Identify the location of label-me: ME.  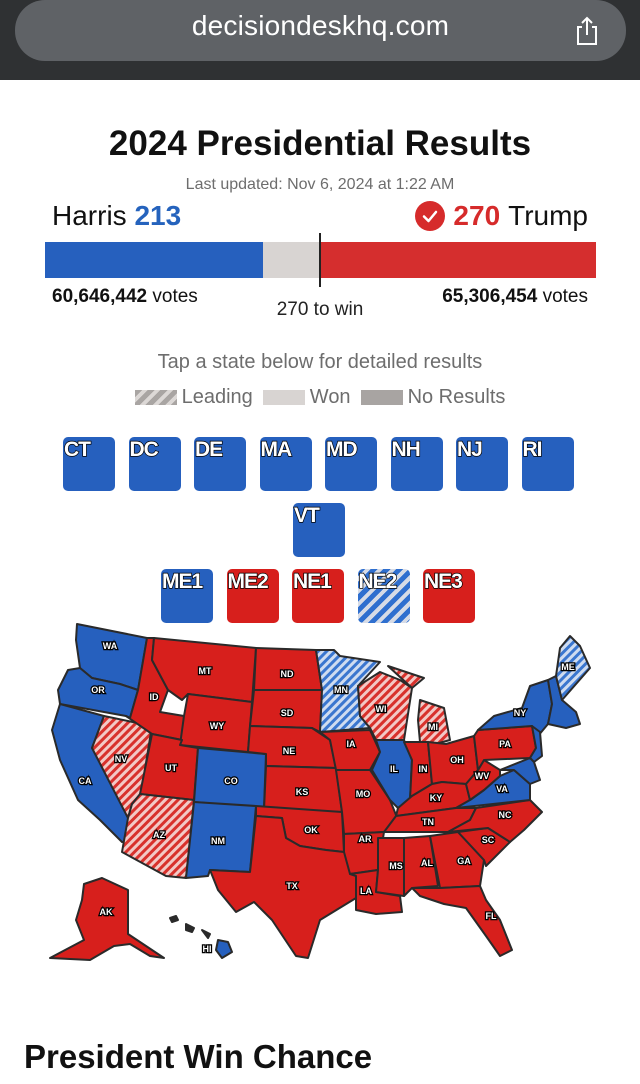
(568, 667).